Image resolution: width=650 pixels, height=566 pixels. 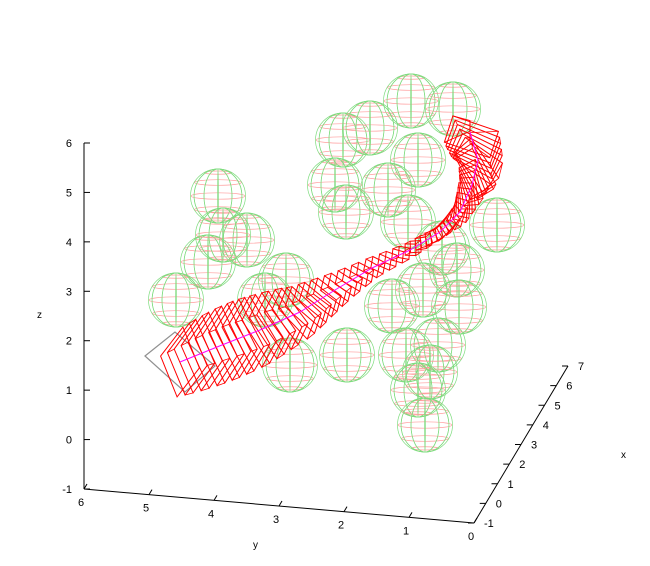 What do you see at coordinates (69, 144) in the screenshot?
I see `z-tick-label: 6` at bounding box center [69, 144].